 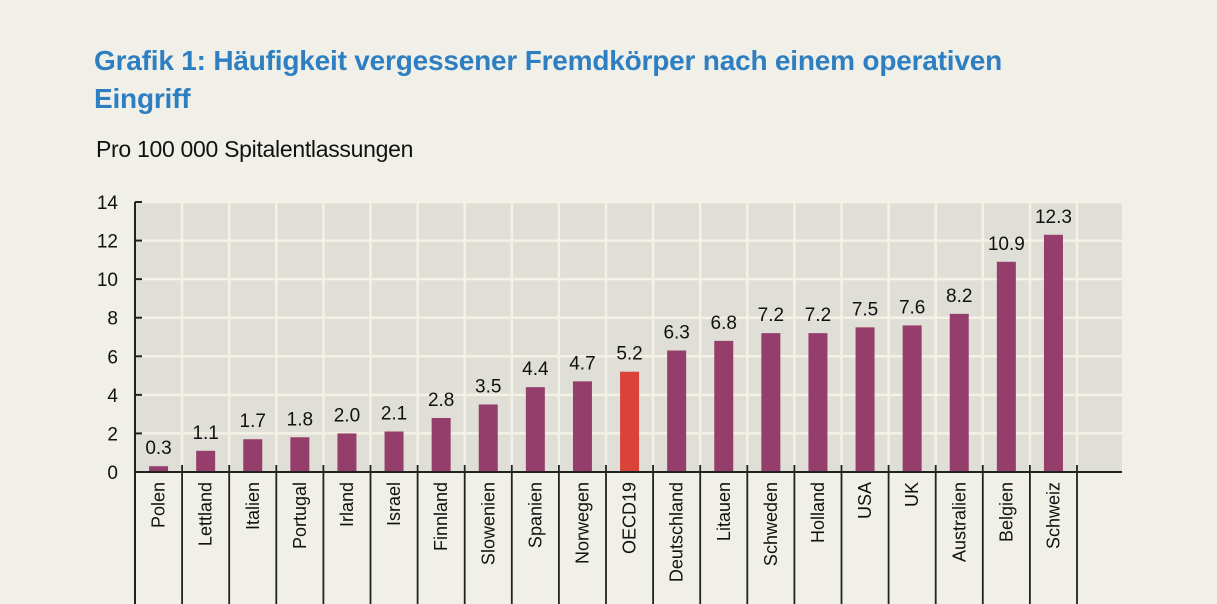 What do you see at coordinates (1053, 217) in the screenshot?
I see `data-label: 12.3` at bounding box center [1053, 217].